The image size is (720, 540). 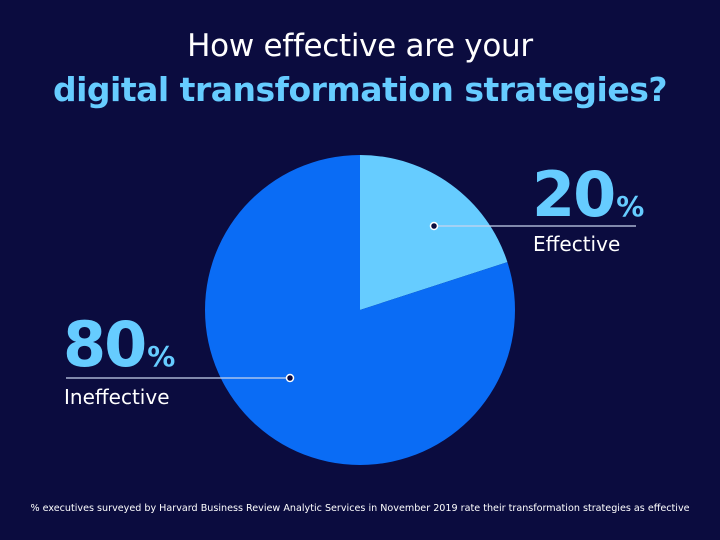 What do you see at coordinates (290, 378) in the screenshot?
I see `ineffective-leader-dot` at bounding box center [290, 378].